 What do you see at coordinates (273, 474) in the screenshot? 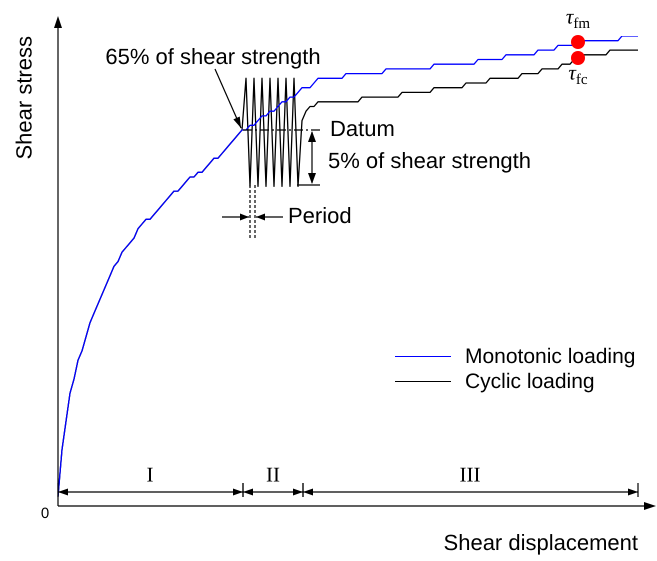
I see `annotation: II` at bounding box center [273, 474].